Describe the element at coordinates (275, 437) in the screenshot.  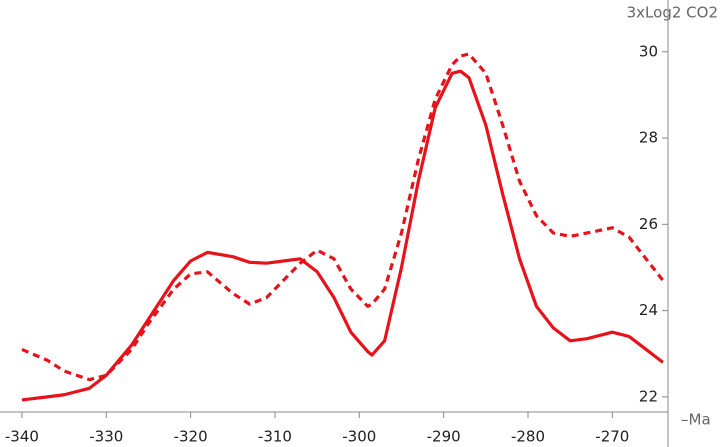
I see `x-tick-label: -310` at that location.